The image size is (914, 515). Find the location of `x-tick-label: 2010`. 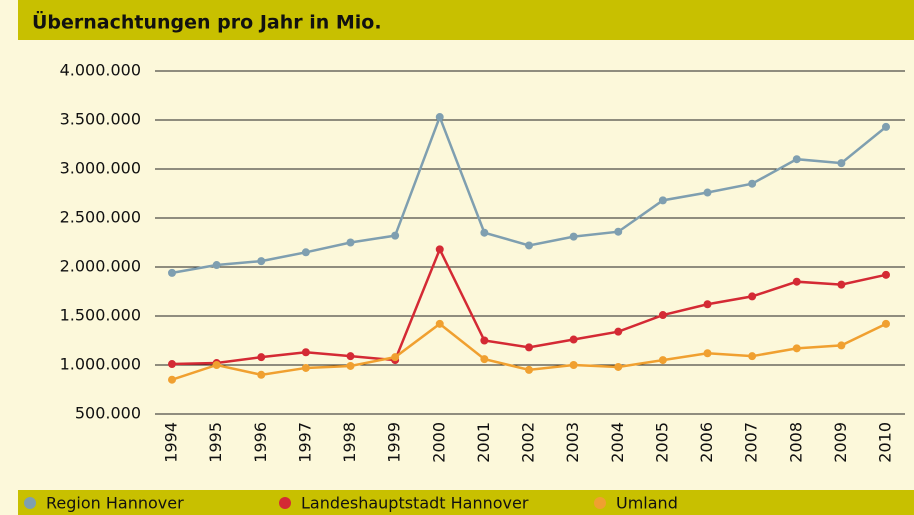

x-tick-label: 2010 is located at coordinates (885, 442).